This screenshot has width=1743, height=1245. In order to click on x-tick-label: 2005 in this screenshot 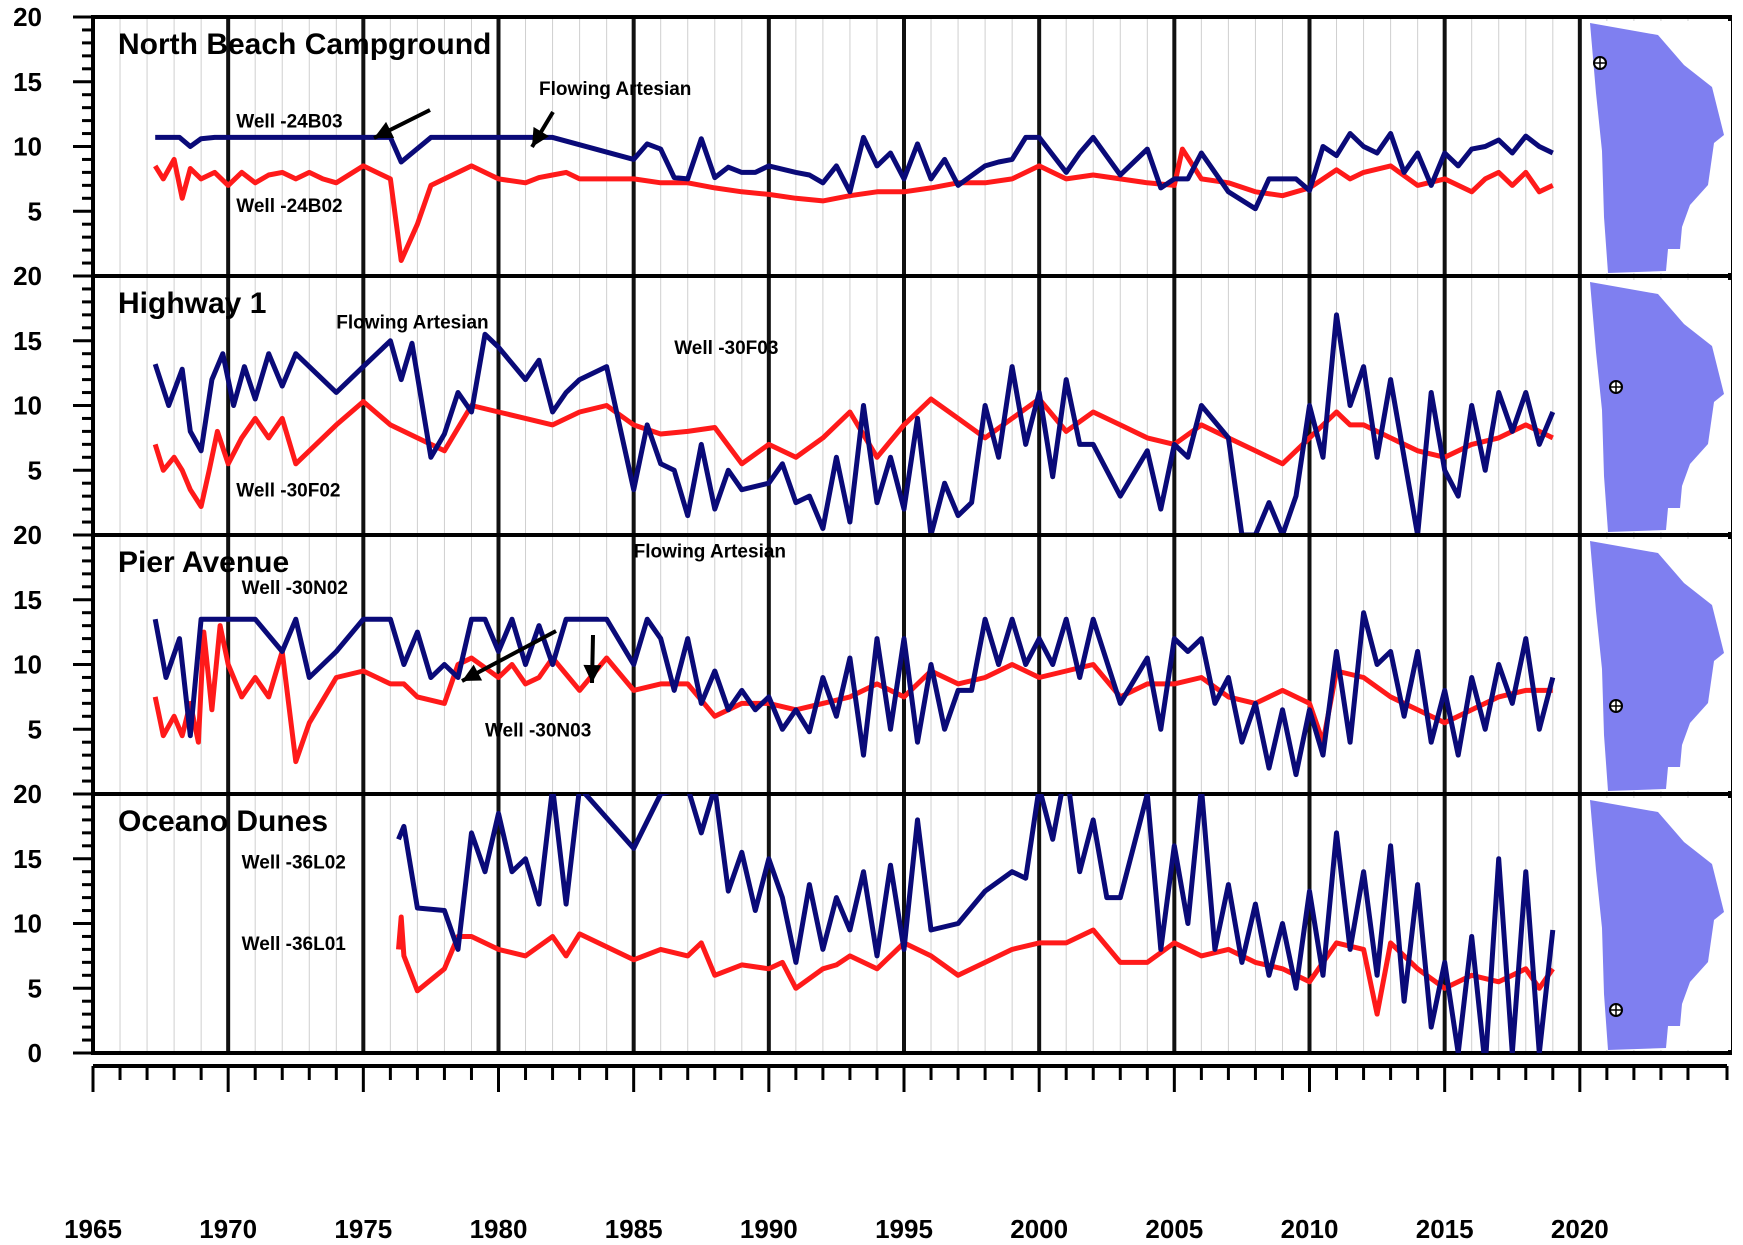, I will do `click(1174, 1229)`.